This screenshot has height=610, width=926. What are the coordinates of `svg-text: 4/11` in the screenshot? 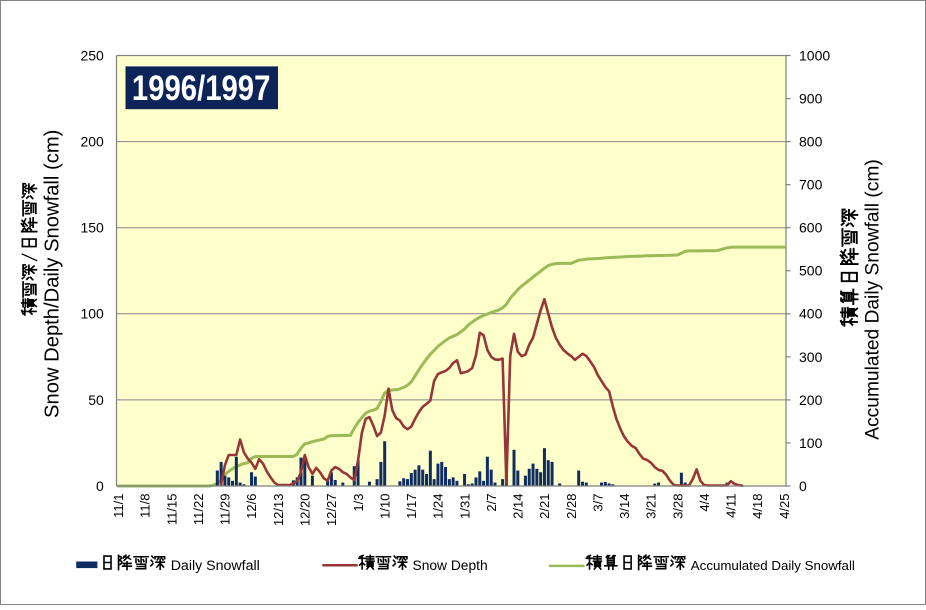 It's located at (731, 506).